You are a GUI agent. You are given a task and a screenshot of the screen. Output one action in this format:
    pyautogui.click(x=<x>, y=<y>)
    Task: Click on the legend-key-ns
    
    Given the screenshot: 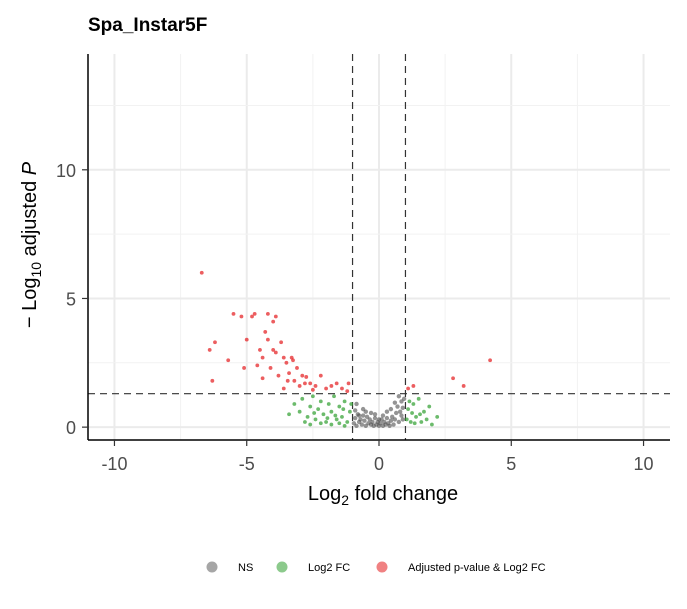 What is the action you would take?
    pyautogui.click(x=212, y=567)
    